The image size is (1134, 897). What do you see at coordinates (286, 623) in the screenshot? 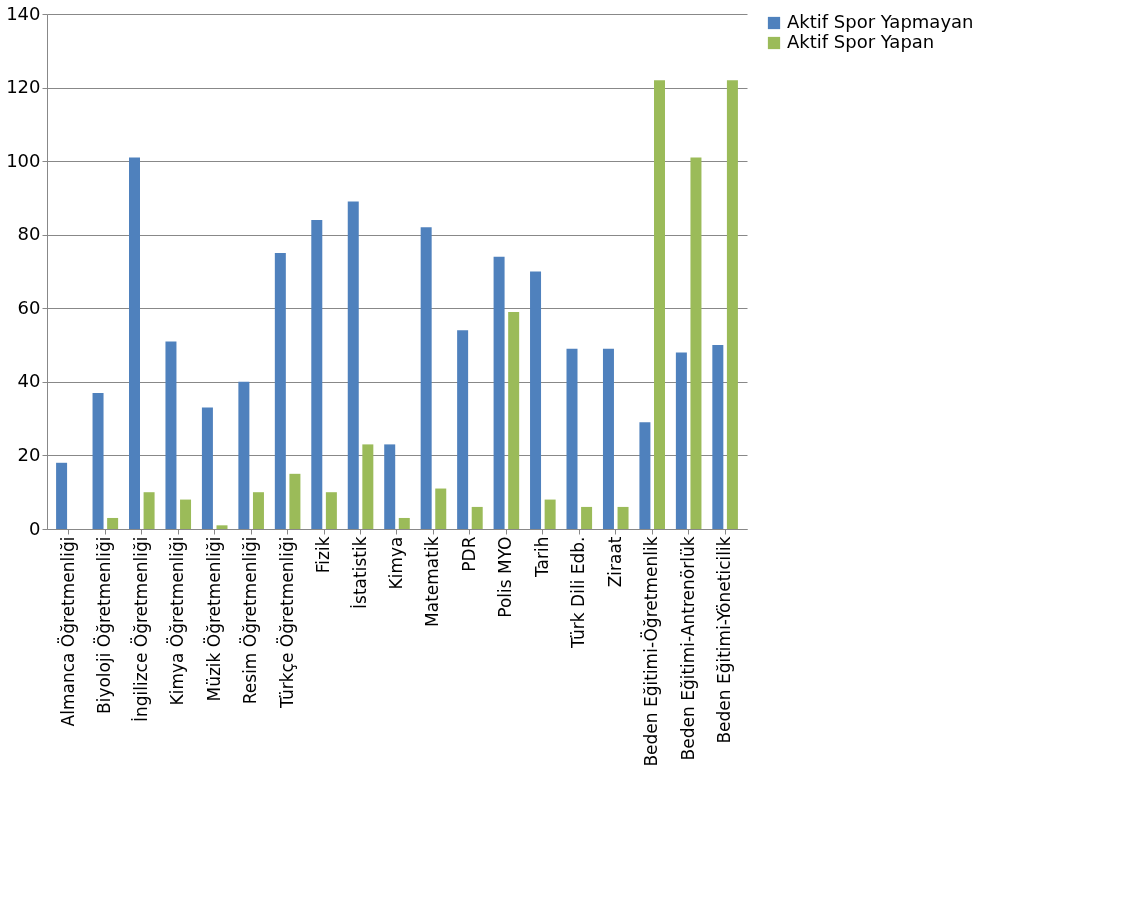
I see `x-tick-label: Türkçe Öğretmenliği` at bounding box center [286, 623].